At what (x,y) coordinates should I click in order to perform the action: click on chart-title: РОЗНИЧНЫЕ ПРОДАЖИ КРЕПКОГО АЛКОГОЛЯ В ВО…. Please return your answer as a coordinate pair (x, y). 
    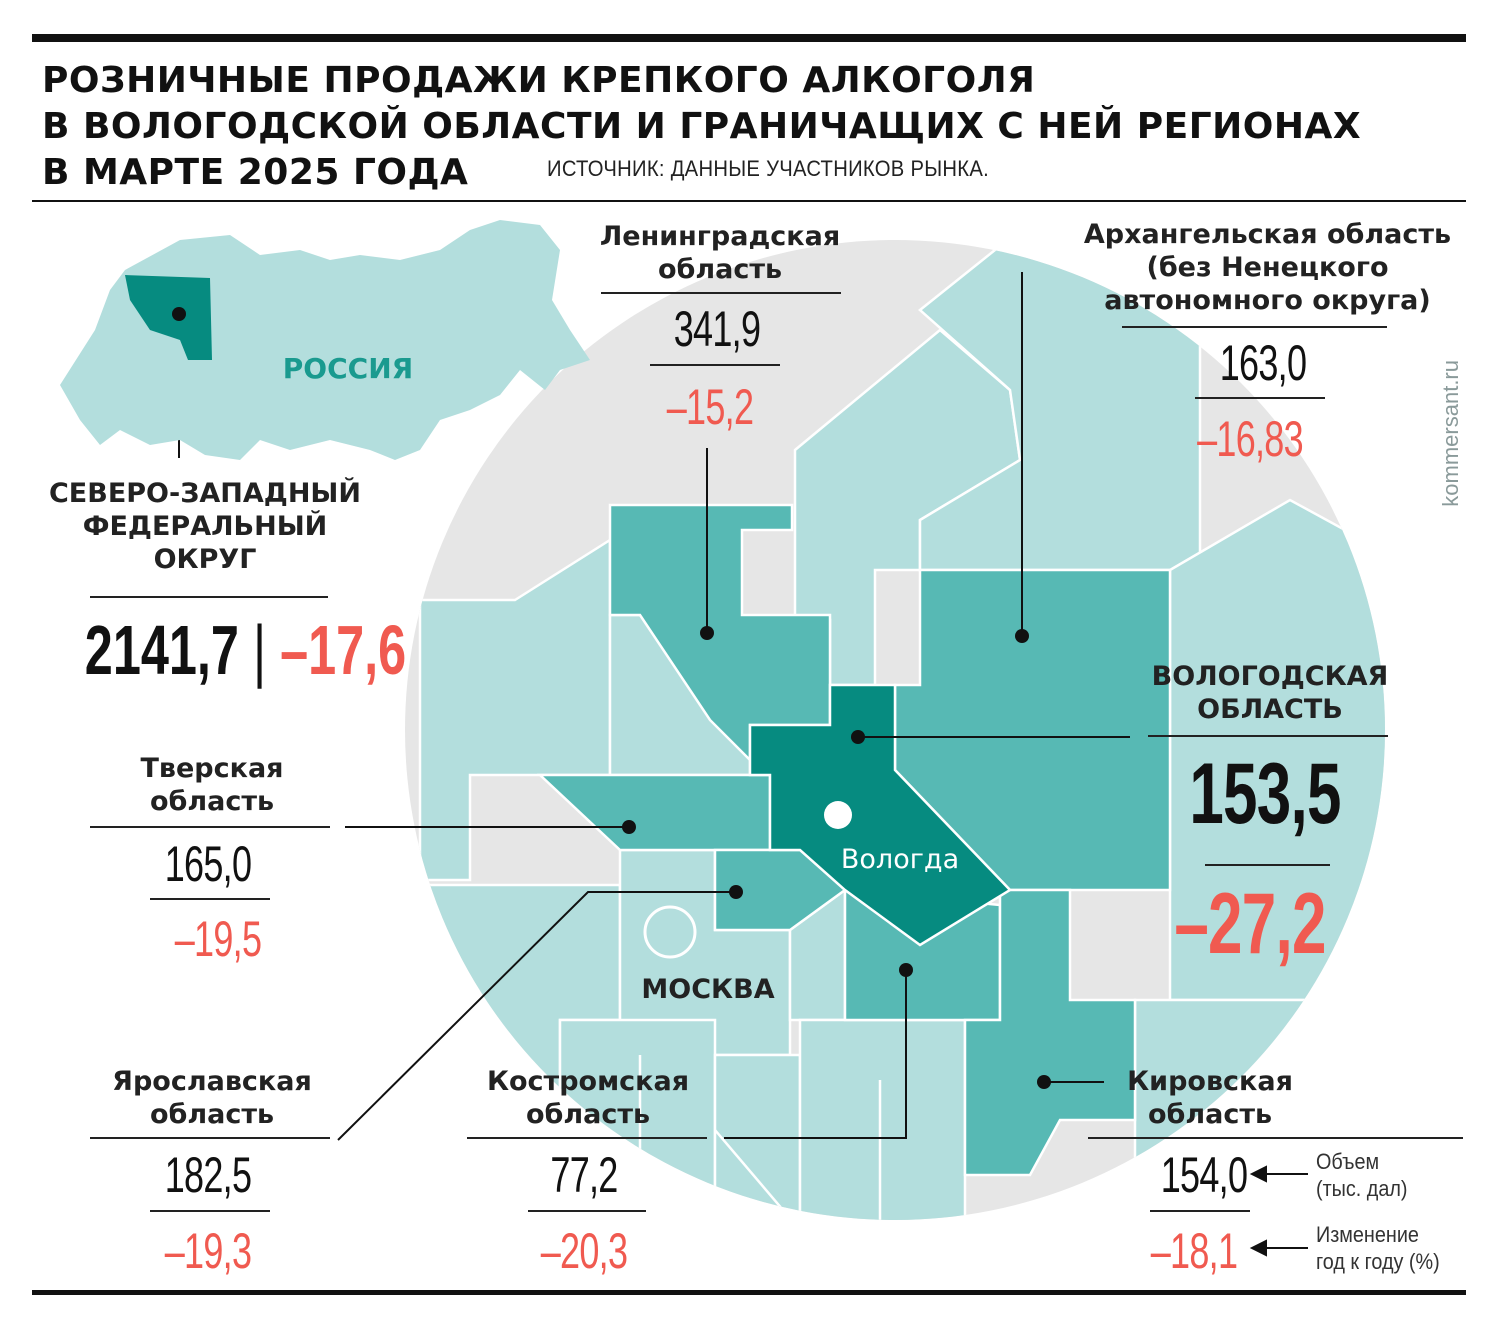
    Looking at the image, I should click on (701, 127).